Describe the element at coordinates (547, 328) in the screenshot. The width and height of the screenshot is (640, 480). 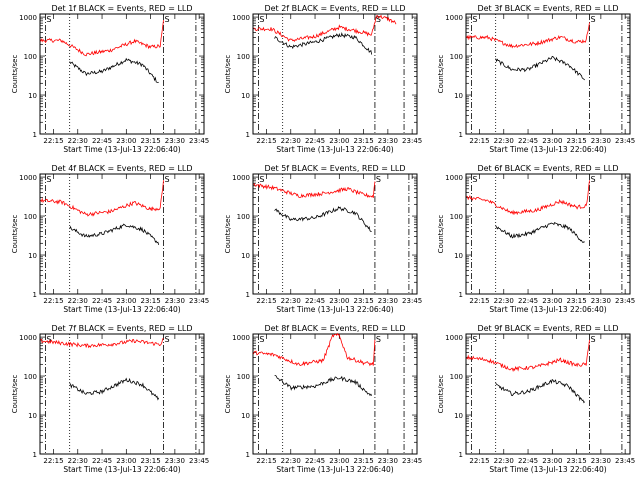
I see `chart-title: Det 9f BLACK = Events, RED = LLD` at that location.